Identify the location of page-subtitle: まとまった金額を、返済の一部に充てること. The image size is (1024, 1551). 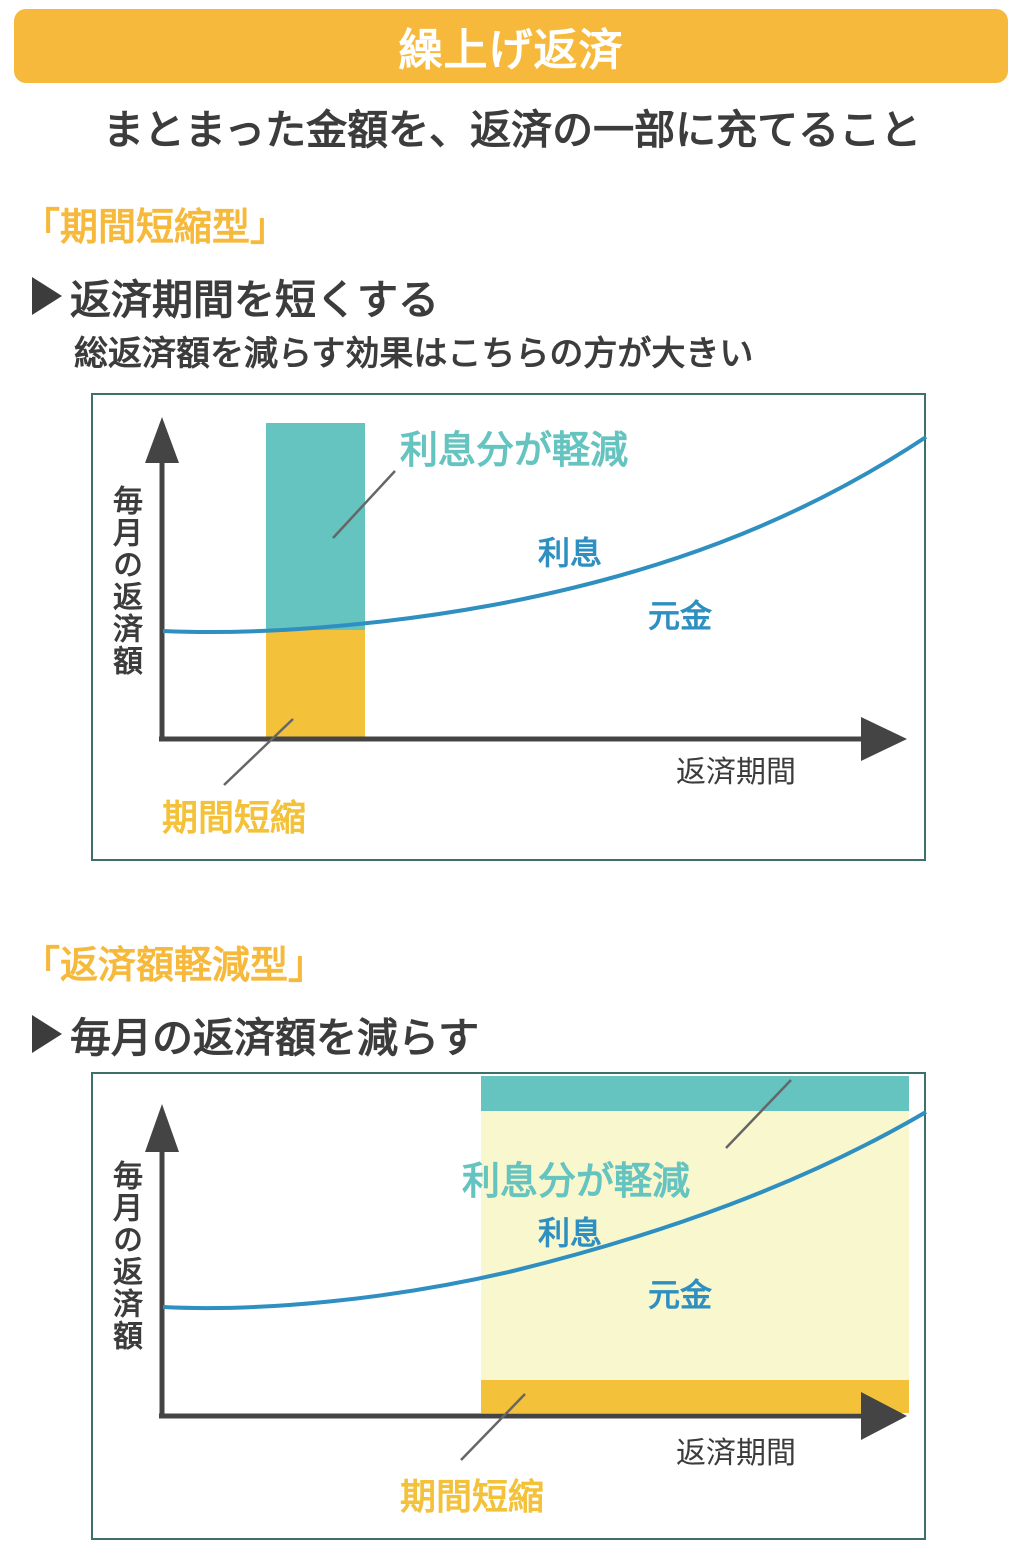
(512, 130).